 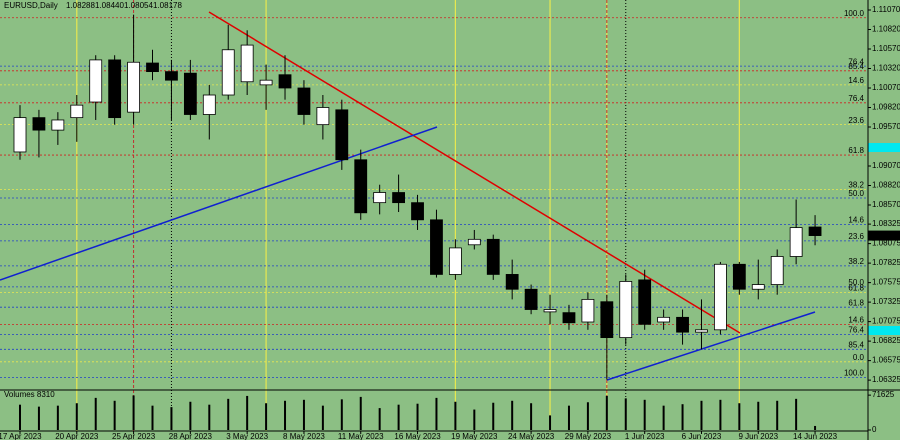 I want to click on level-label: 0.0, so click(x=859, y=357).